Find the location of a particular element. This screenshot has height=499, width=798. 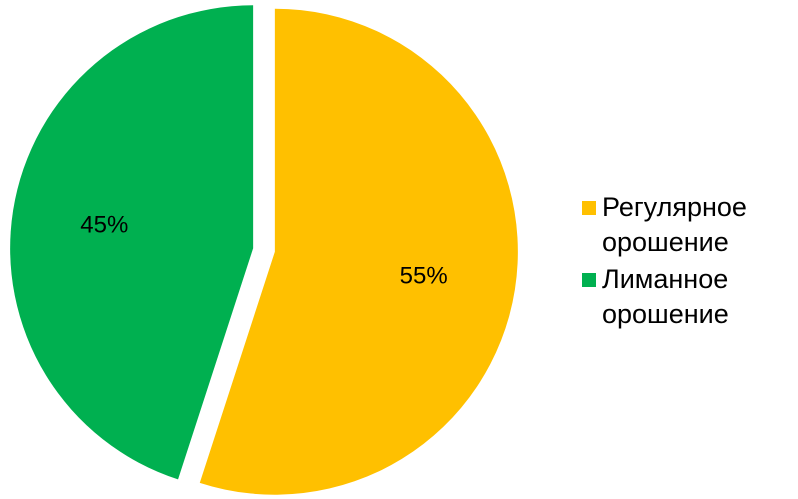

legend-item-regular-irrigation: Регулярное орошение is located at coordinates (687, 225).